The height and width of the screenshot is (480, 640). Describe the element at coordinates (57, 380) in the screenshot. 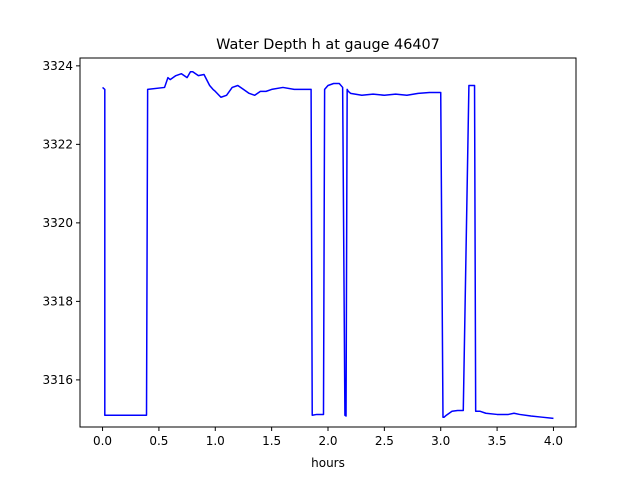

I see `y-tick-label: 3316` at that location.